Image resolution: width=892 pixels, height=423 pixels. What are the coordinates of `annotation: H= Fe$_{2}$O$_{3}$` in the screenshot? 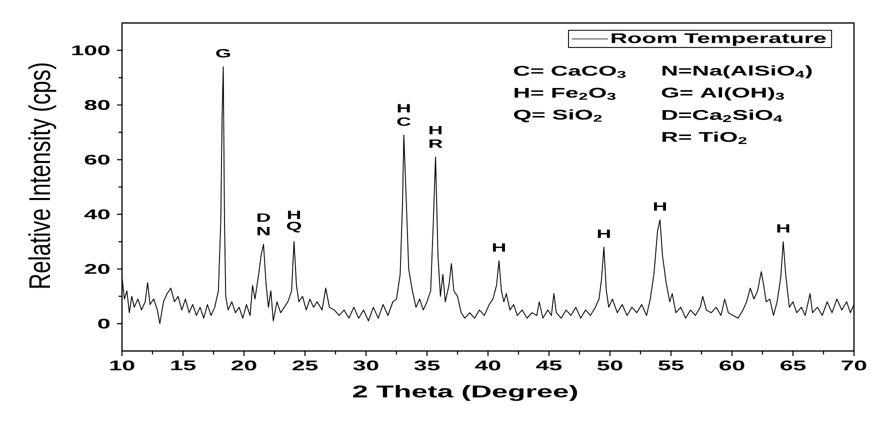 It's located at (565, 94).